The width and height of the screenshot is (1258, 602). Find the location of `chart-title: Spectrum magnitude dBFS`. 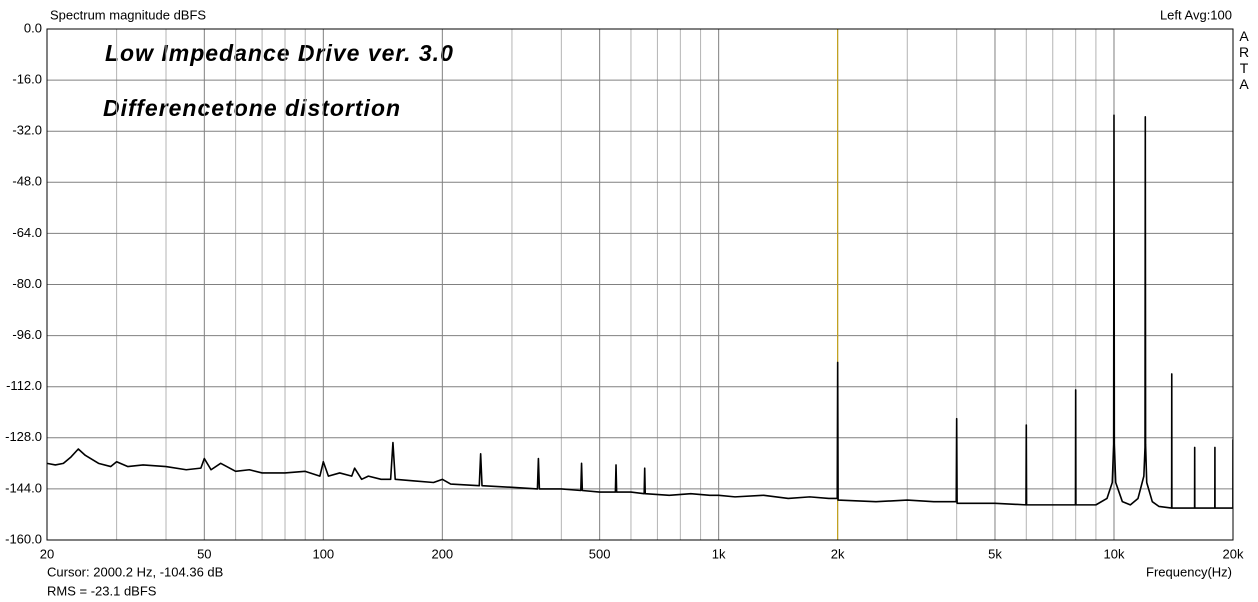

chart-title: Spectrum magnitude dBFS is located at coordinates (128, 14).